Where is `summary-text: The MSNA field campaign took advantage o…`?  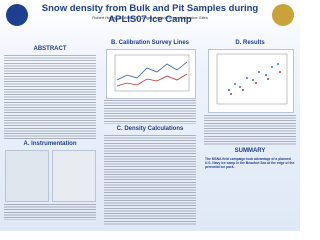
summary-text: The MSNA field campaign took advantage o… is located at coordinates (250, 163).